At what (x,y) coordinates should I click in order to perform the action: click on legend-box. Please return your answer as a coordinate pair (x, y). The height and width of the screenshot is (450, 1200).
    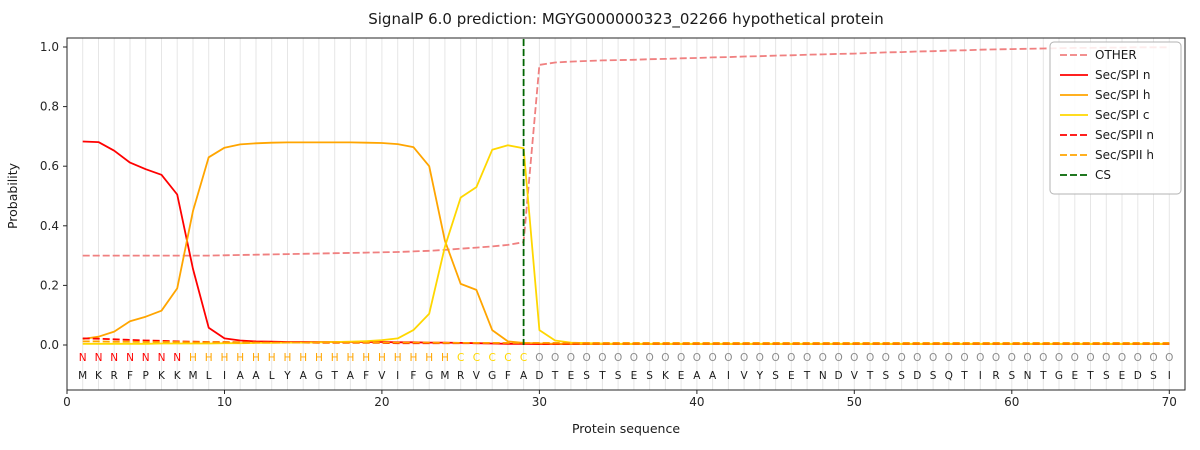
    Looking at the image, I should click on (1115, 118).